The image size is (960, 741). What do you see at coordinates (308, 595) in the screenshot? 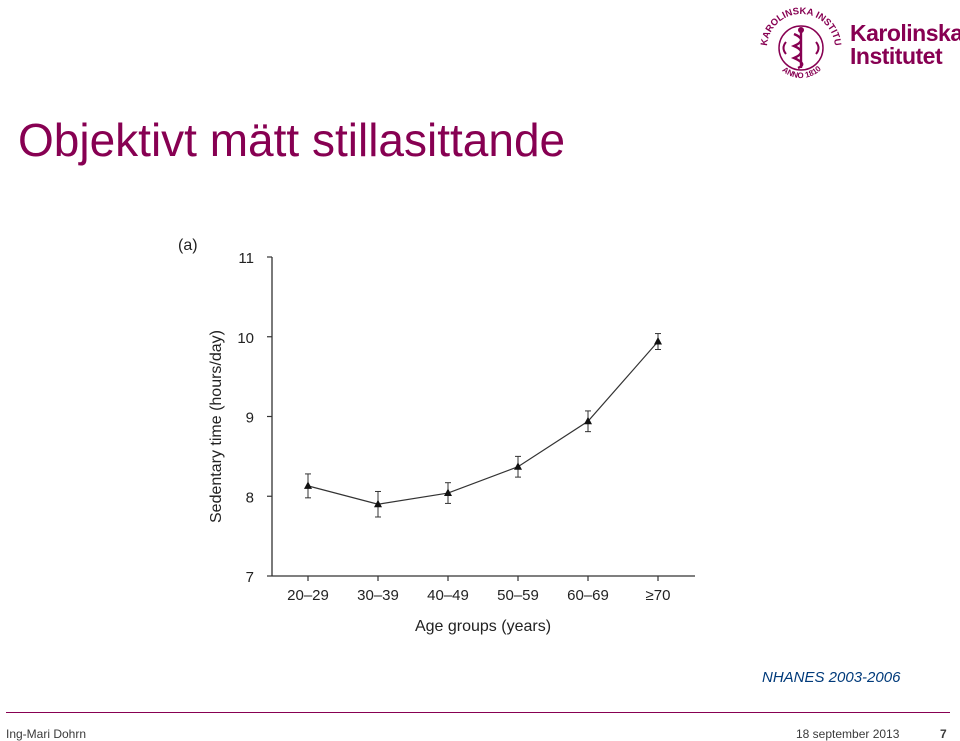
I see `x-tick-label: 20–29` at bounding box center [308, 595].